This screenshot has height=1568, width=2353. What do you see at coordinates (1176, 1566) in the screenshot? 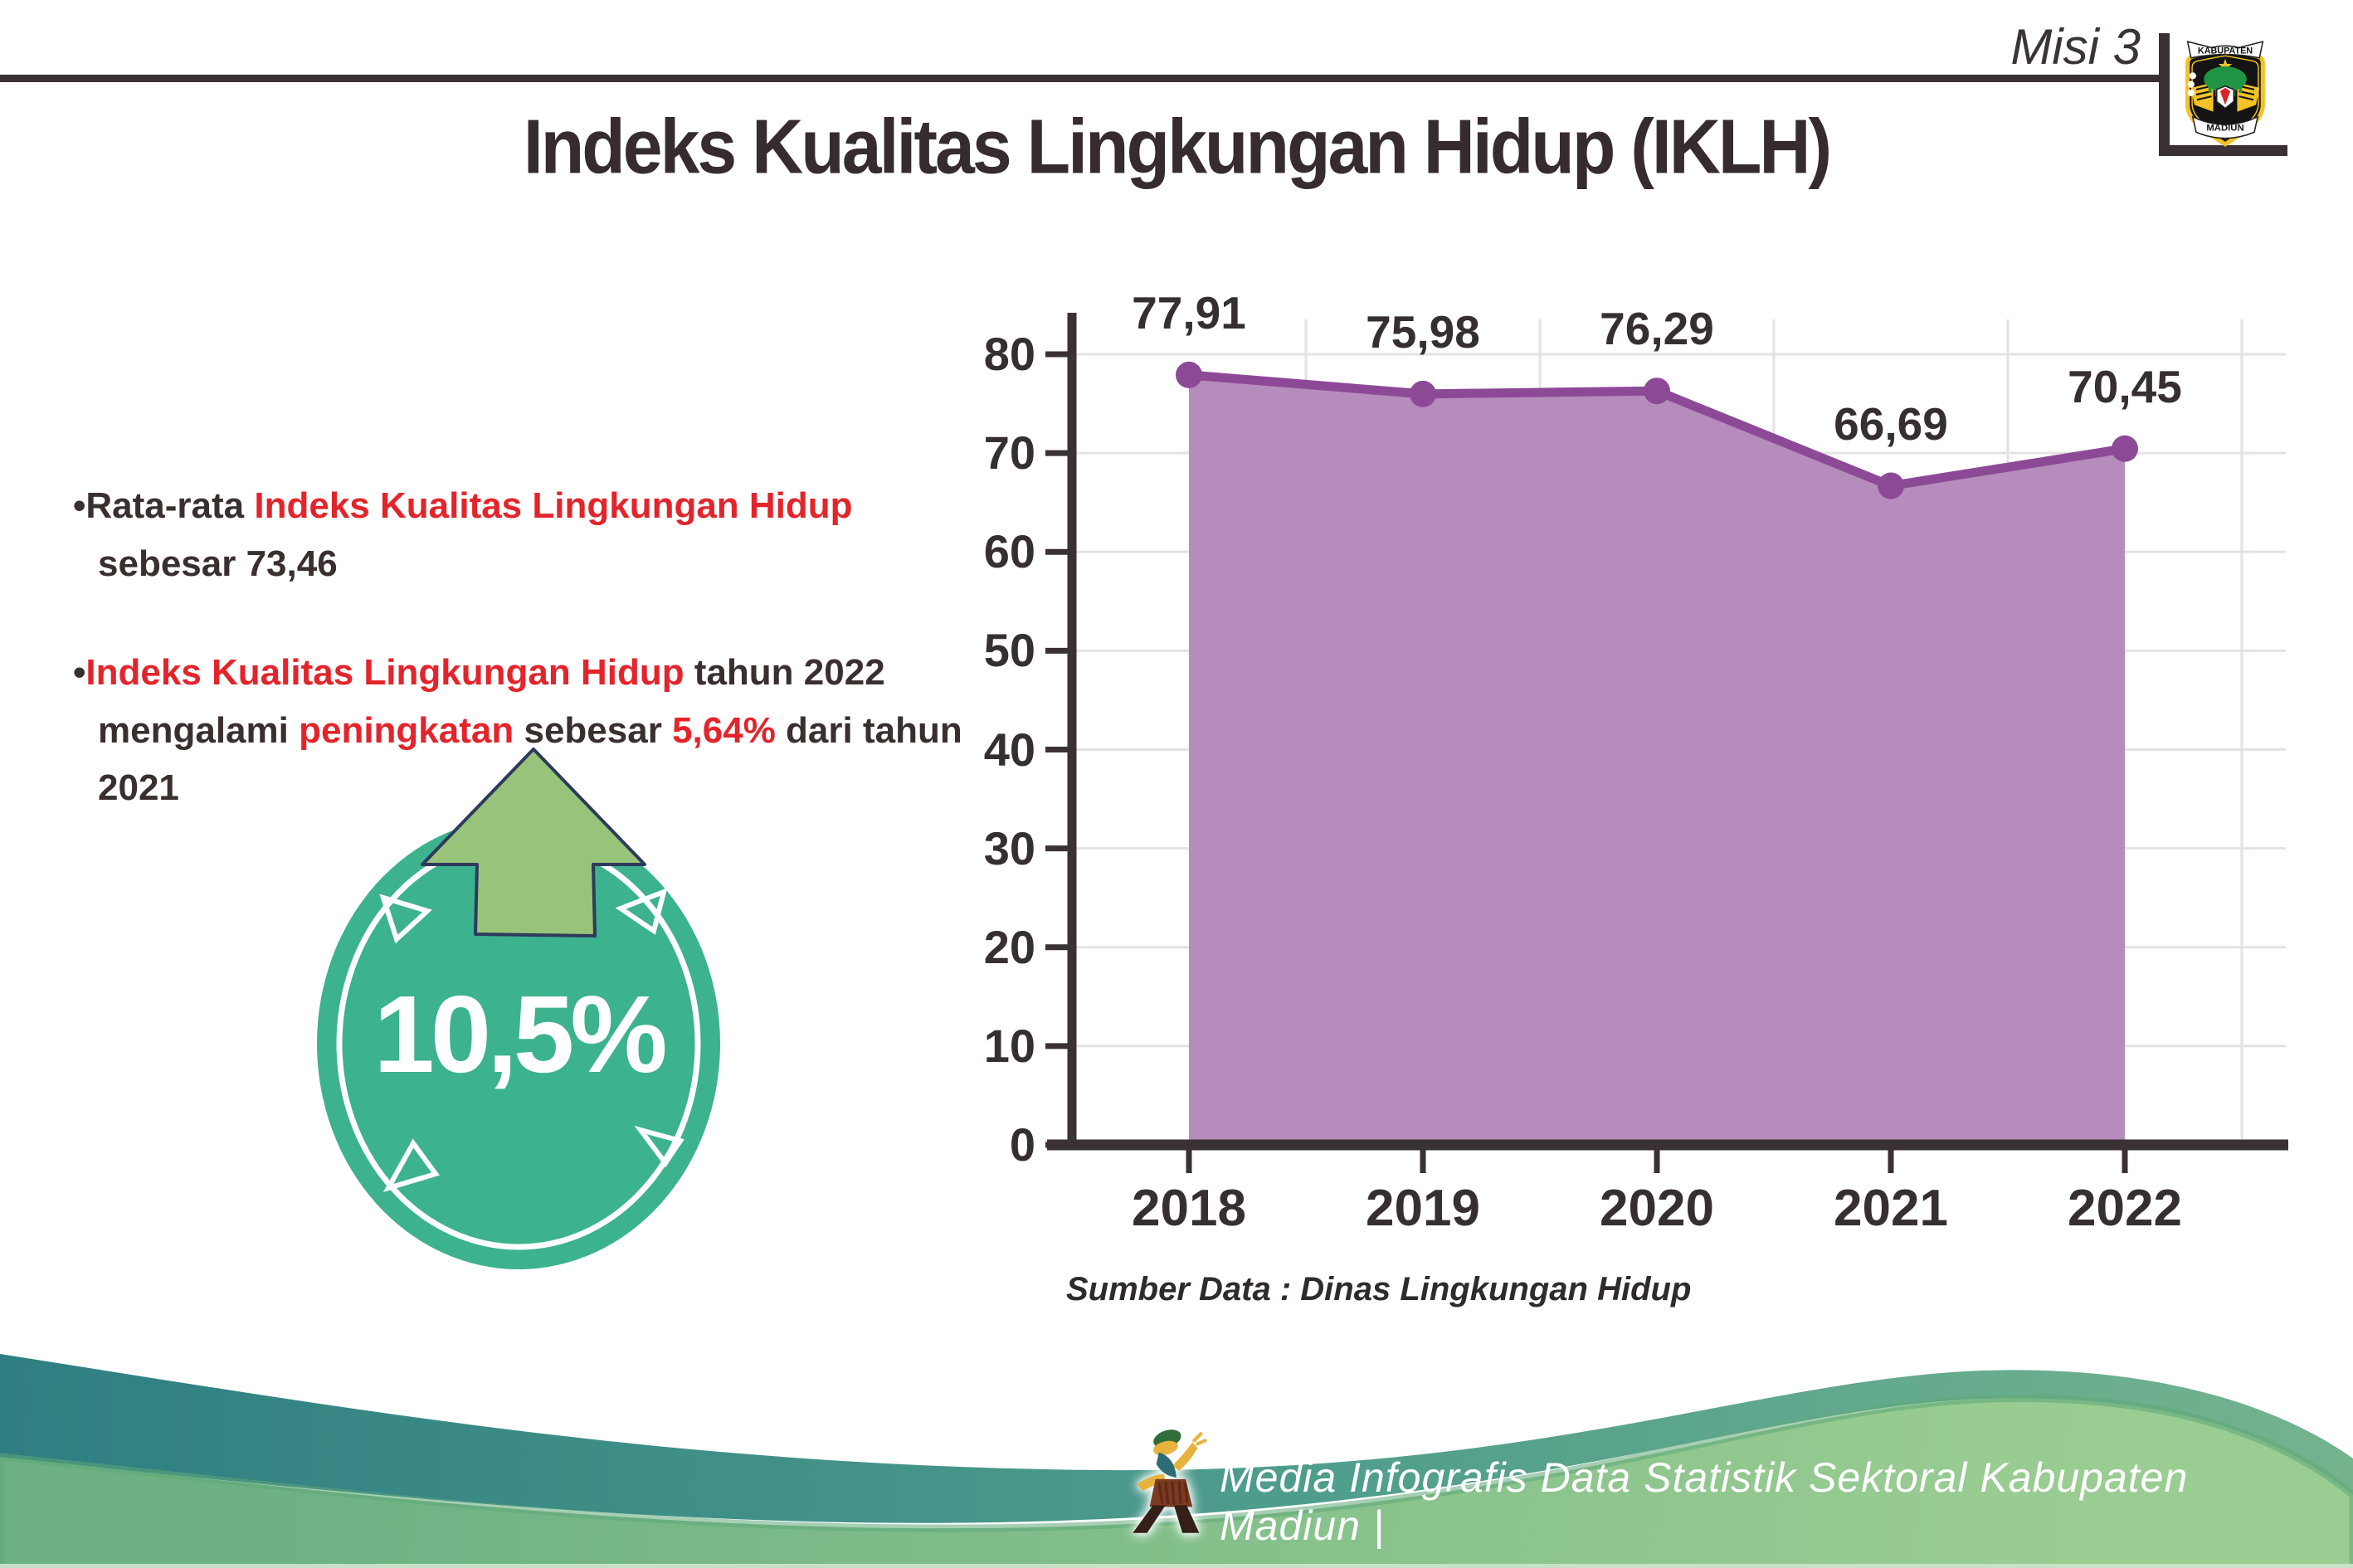
I see `bottom-edge-strip` at bounding box center [1176, 1566].